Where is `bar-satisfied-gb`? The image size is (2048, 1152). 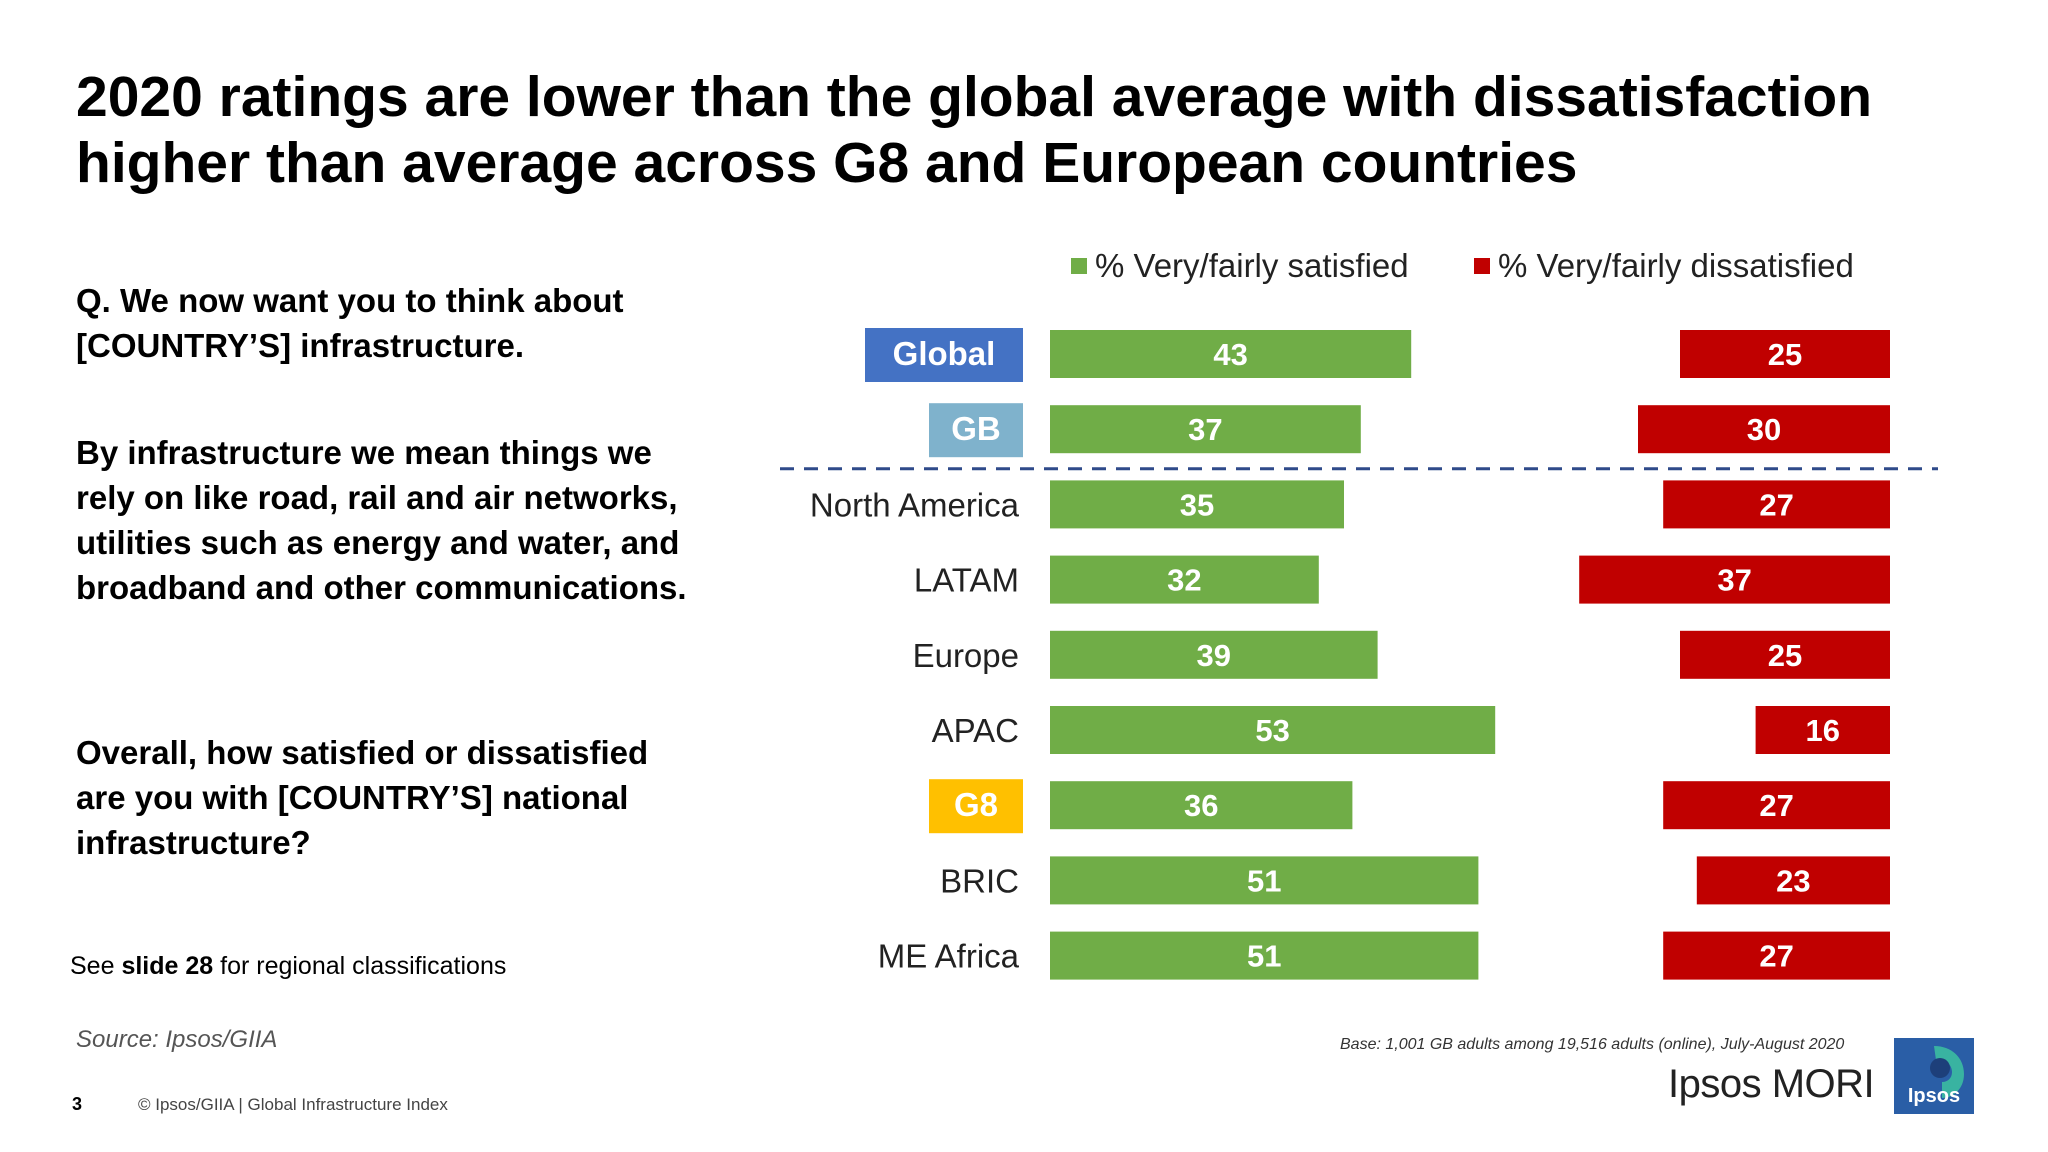
bar-satisfied-gb is located at coordinates (1205, 429).